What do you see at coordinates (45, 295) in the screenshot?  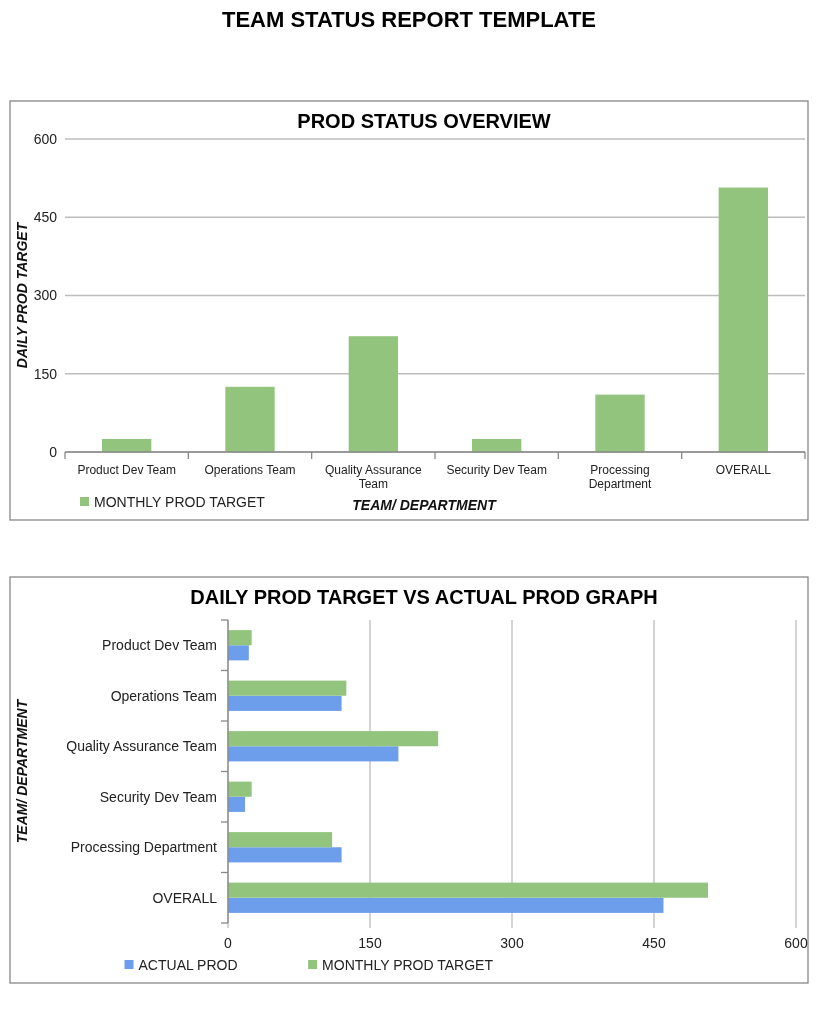 I see `y-tick-label: 300` at bounding box center [45, 295].